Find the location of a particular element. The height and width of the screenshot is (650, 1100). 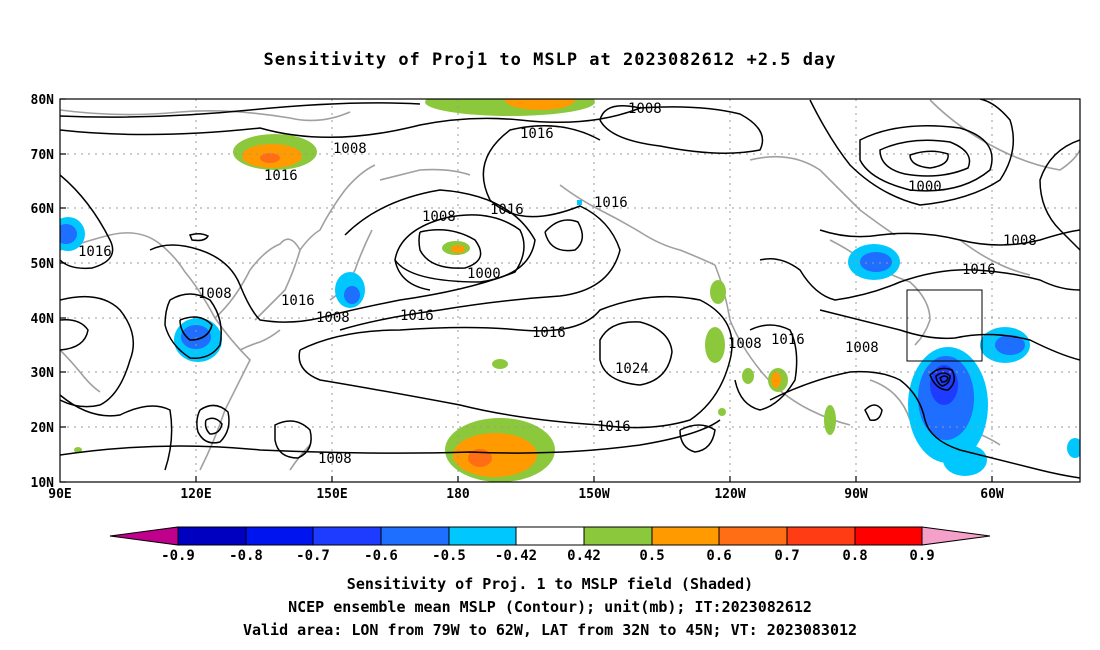

lon-label: 180 is located at coordinates (458, 494).